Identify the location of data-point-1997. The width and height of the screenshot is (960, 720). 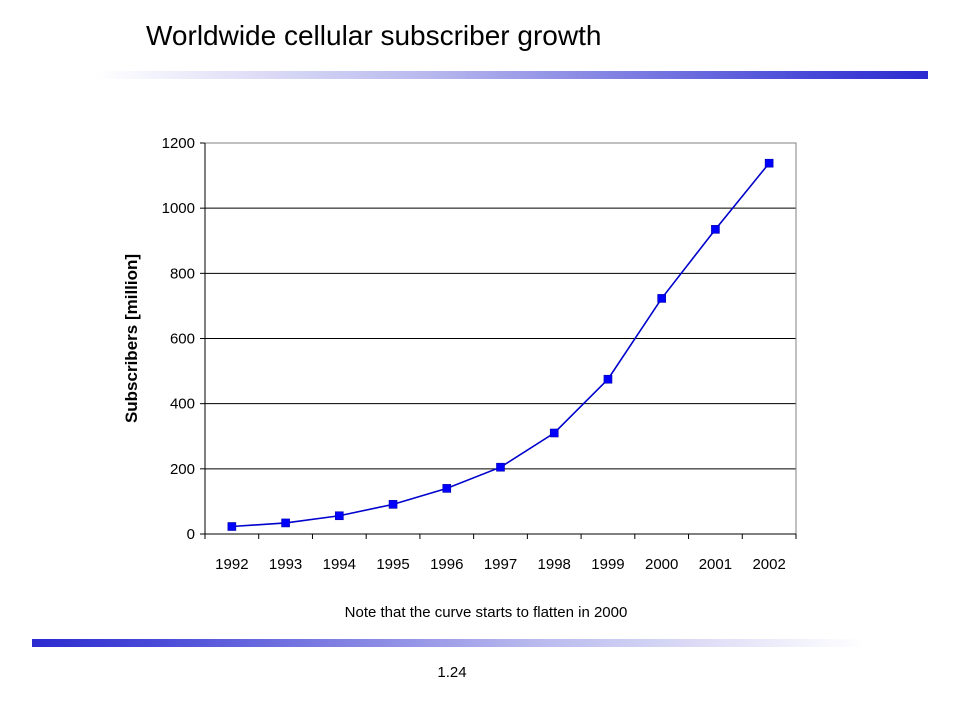
(500, 467).